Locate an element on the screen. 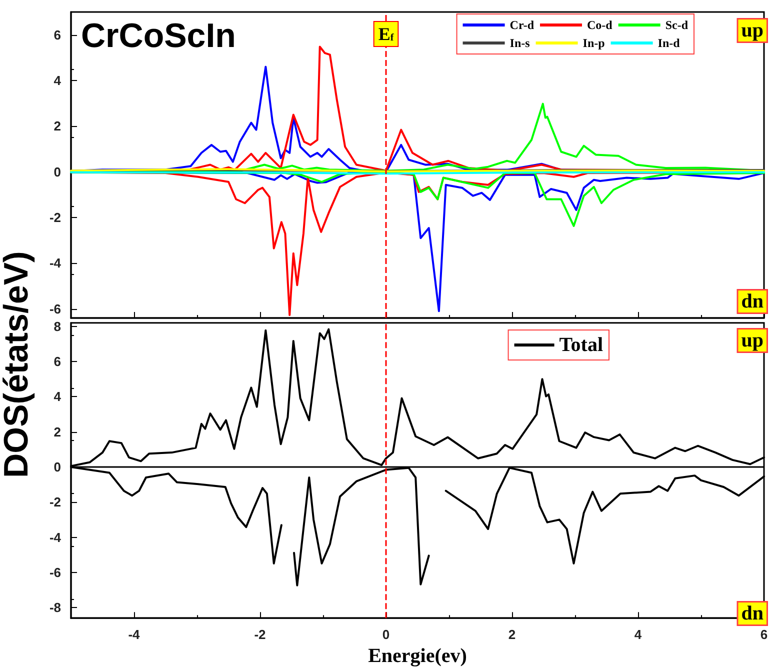  y-axis-title: DOS(états/eV) is located at coordinates (18, 365).